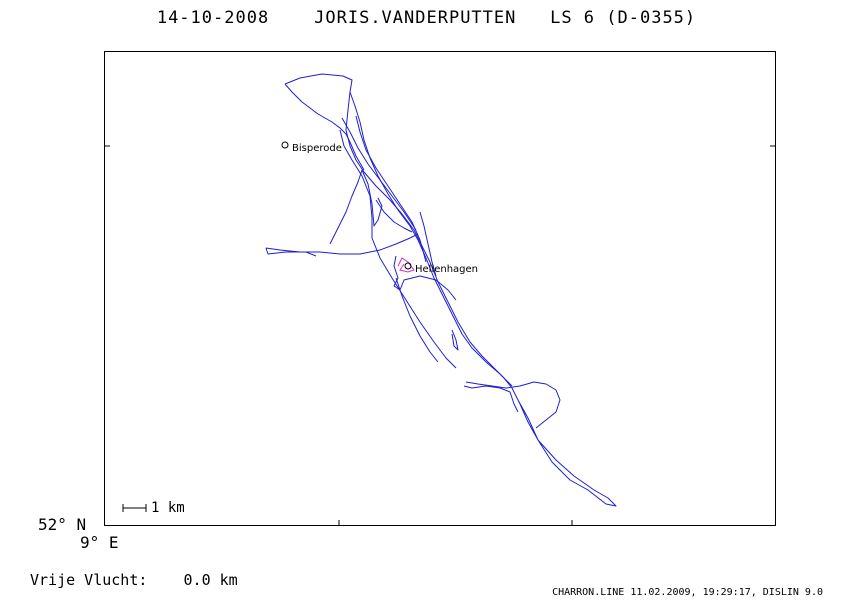 This screenshot has height=603, width=853. Describe the element at coordinates (415, 18) in the screenshot. I see `pilot-name: JORIS.VANDERPUTTEN` at that location.